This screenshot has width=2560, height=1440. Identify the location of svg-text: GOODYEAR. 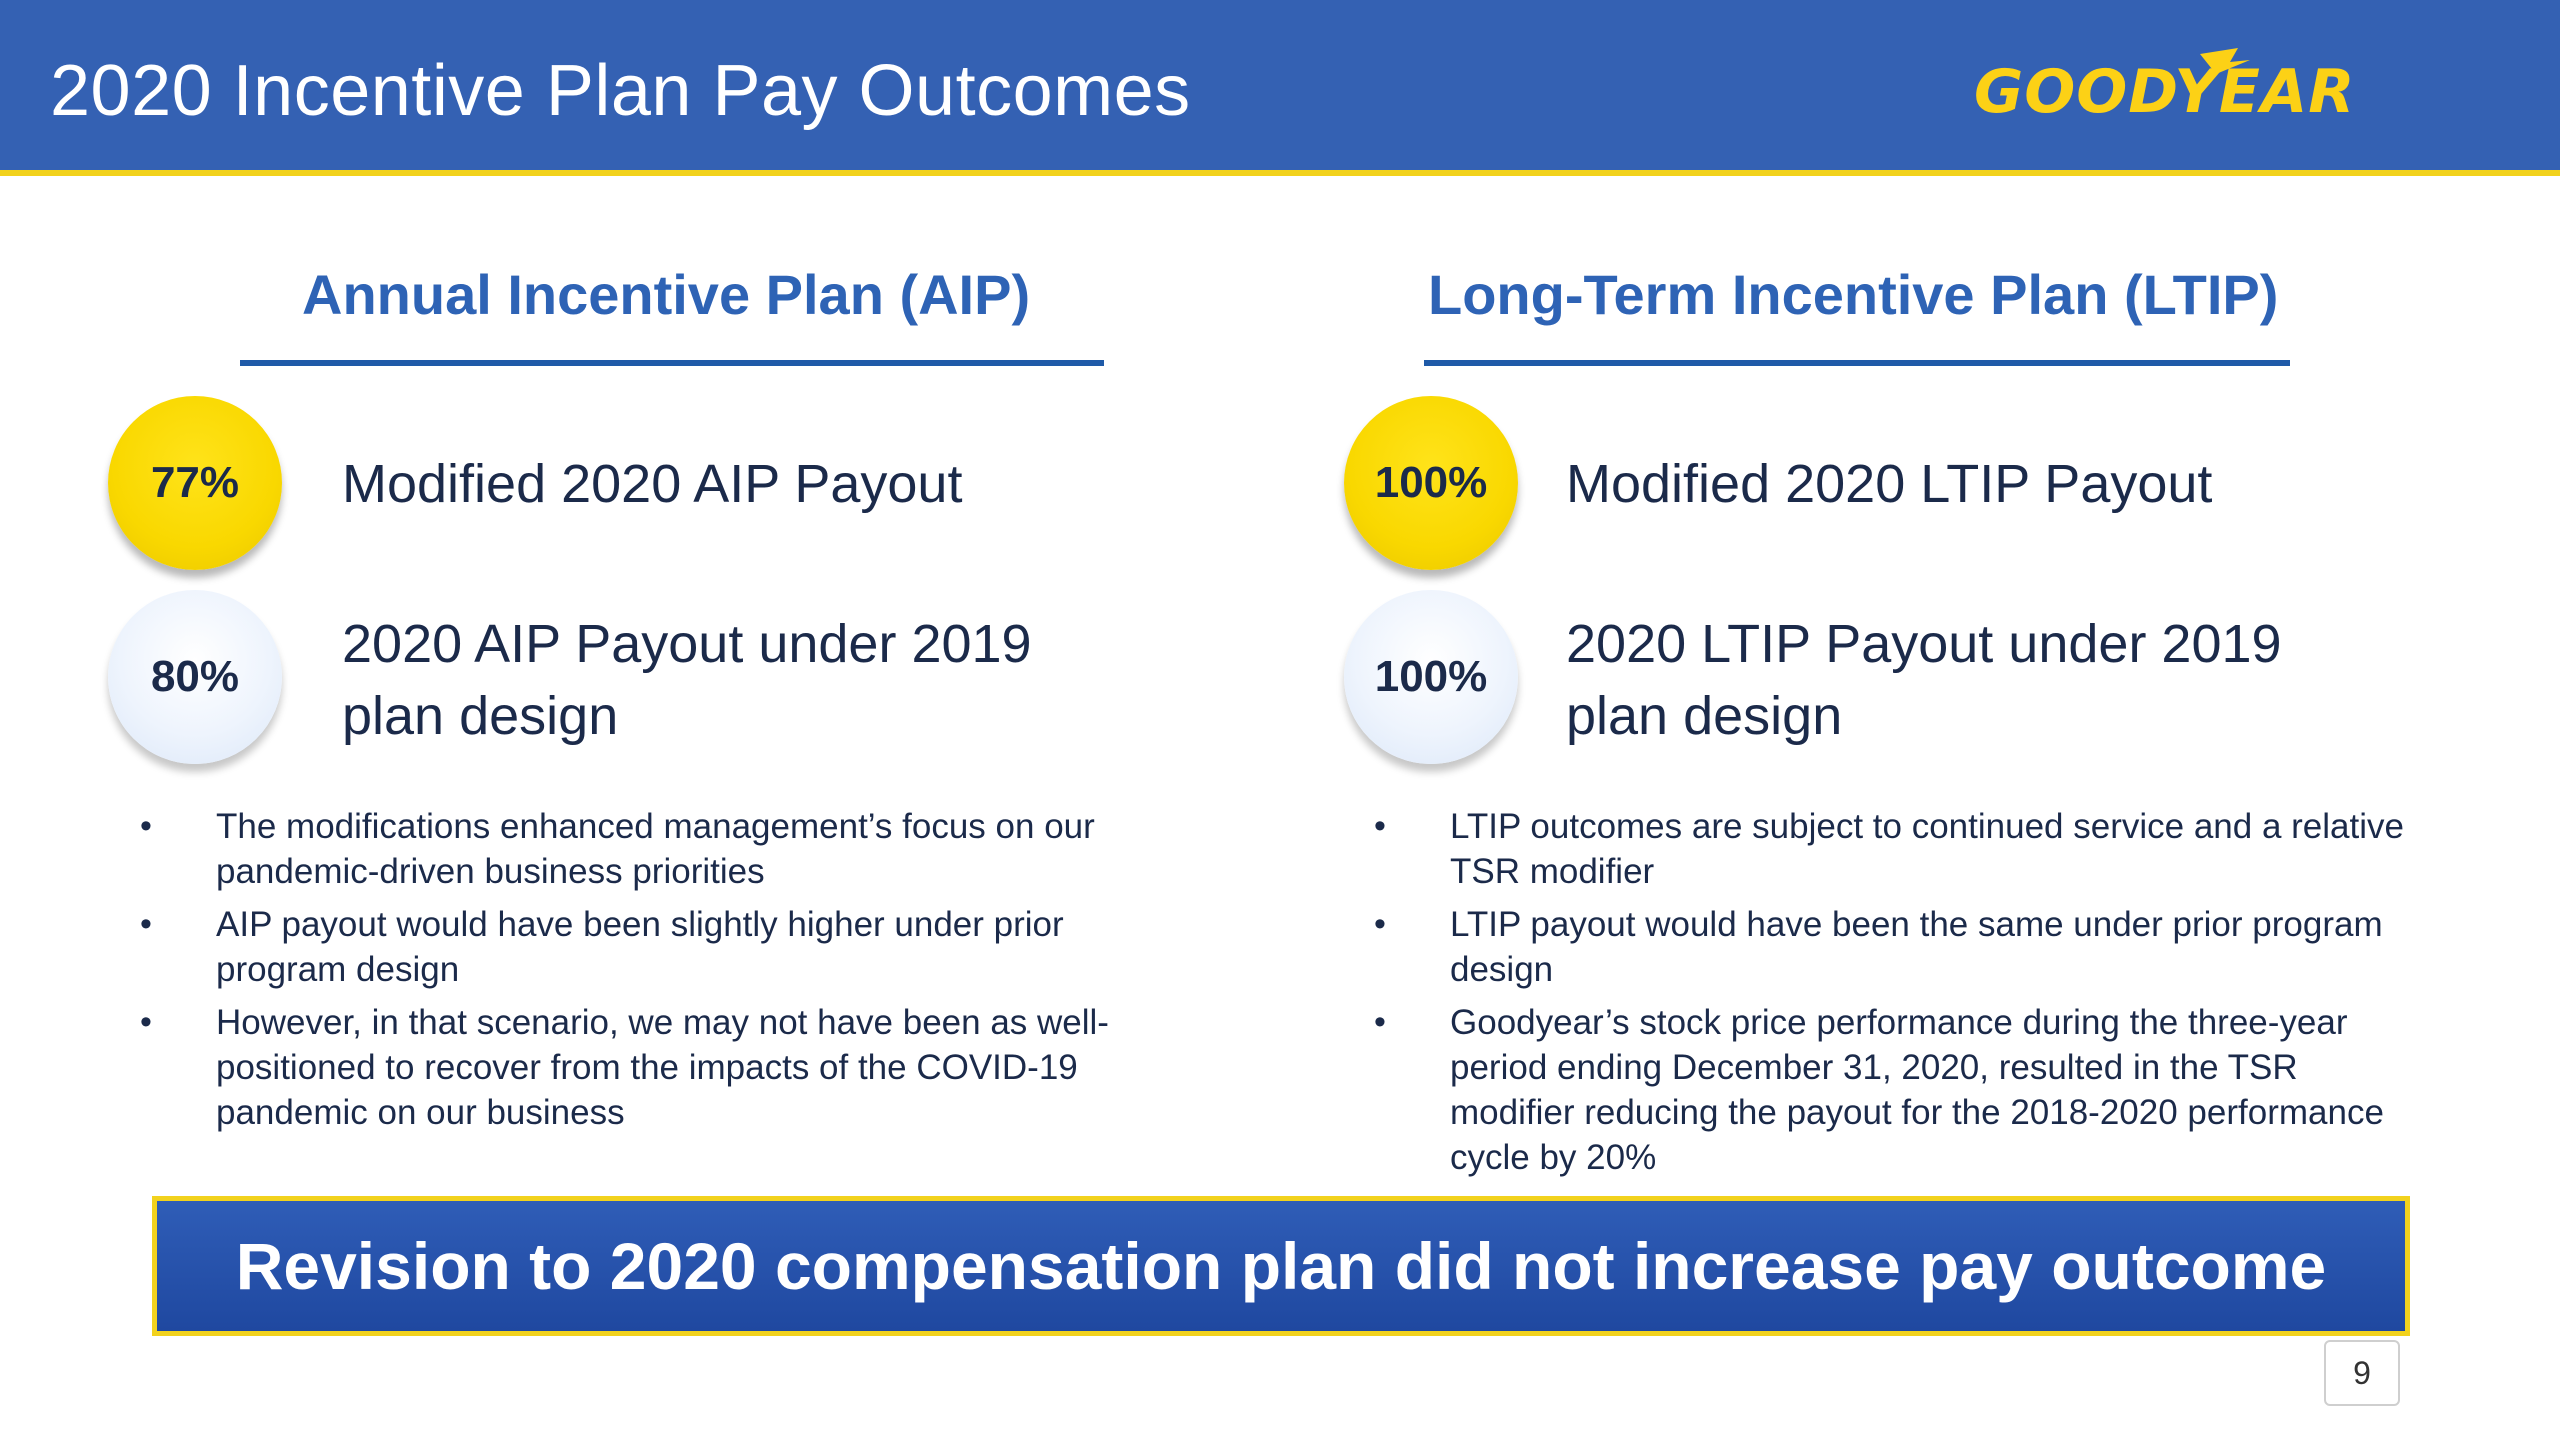
(2164, 92).